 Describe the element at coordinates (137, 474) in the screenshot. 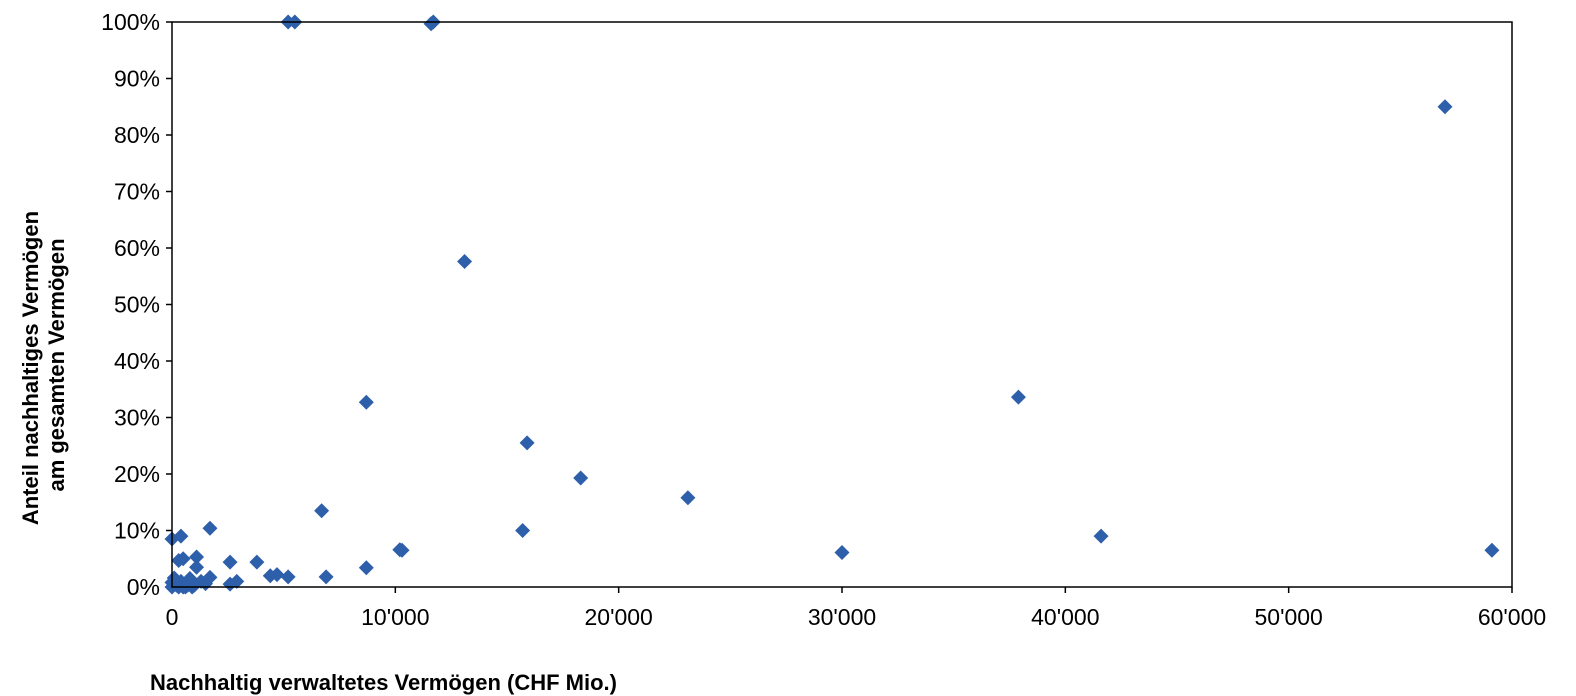

I see `y-tick-label: 20%` at that location.